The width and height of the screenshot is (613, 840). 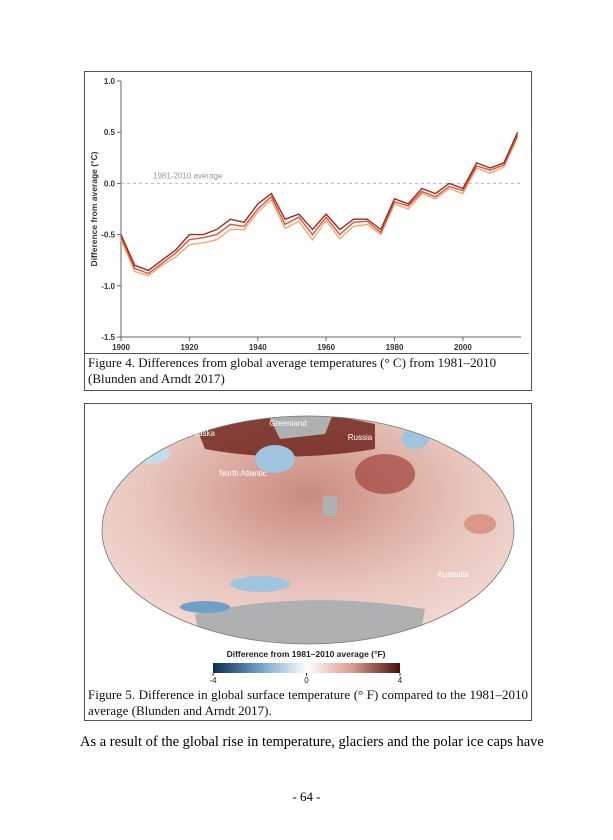 I want to click on caption-divider, so click(x=307, y=371).